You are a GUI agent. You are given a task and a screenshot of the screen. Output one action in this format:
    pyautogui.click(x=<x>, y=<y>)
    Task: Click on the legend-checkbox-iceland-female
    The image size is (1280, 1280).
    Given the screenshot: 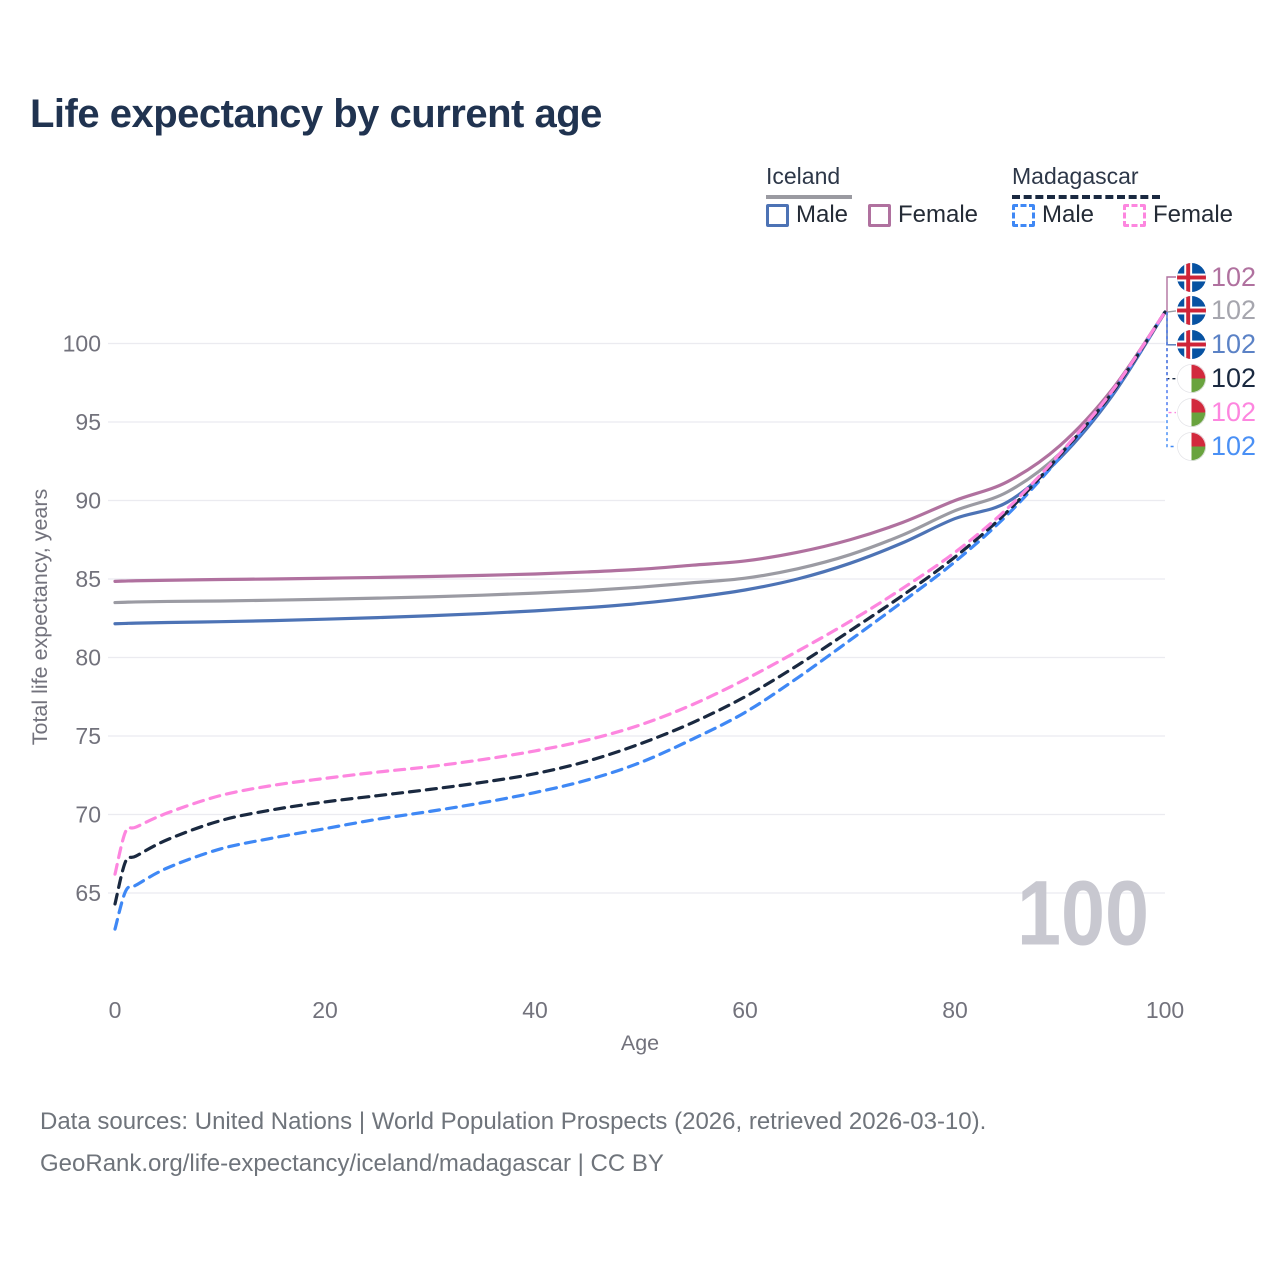 What is the action you would take?
    pyautogui.click(x=879, y=215)
    